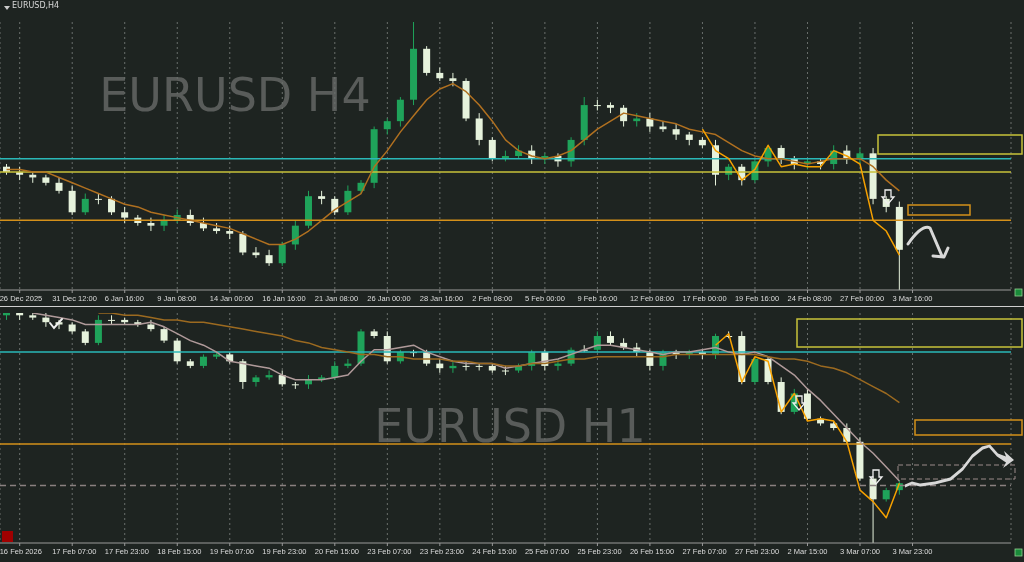  What do you see at coordinates (235, 95) in the screenshot?
I see `annotation: EURUSD H4` at bounding box center [235, 95].